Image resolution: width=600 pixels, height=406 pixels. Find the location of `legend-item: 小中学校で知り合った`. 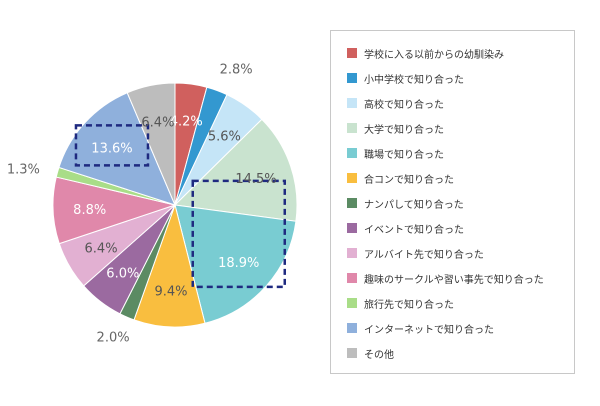

legend-item: 小中学校で知り合った is located at coordinates (405, 78).